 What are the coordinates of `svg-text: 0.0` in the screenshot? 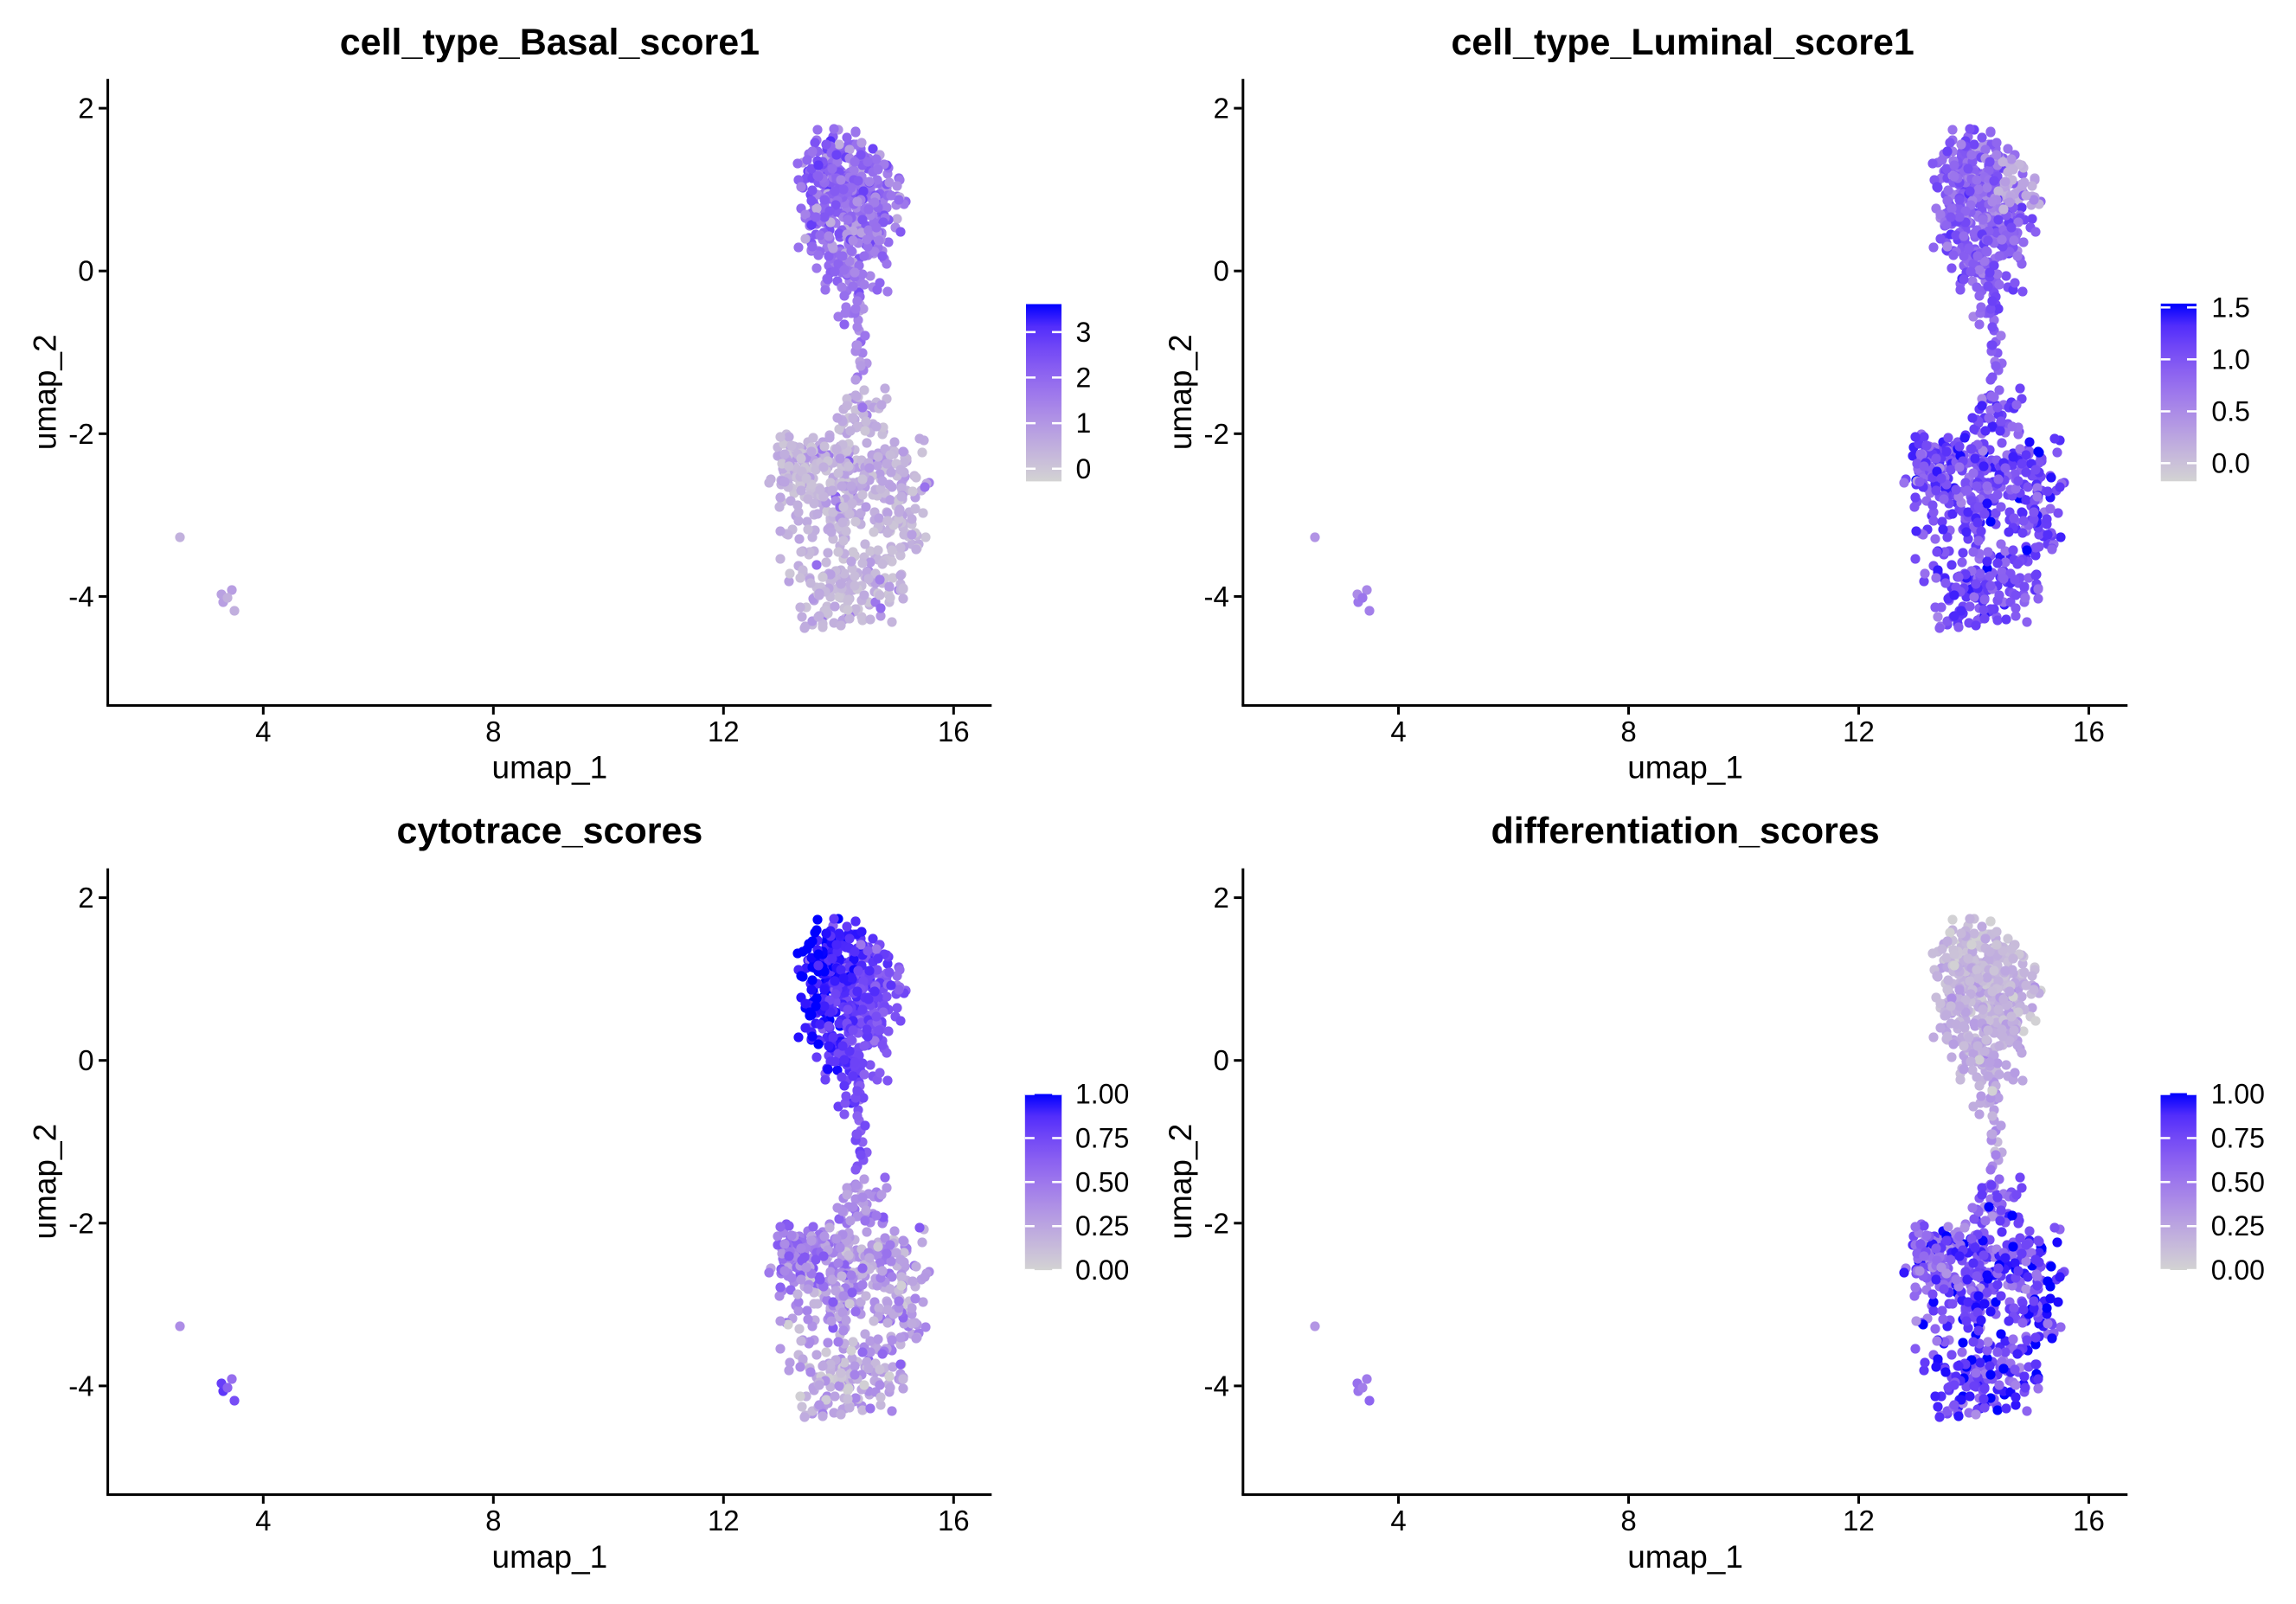 It's located at (2230, 462).